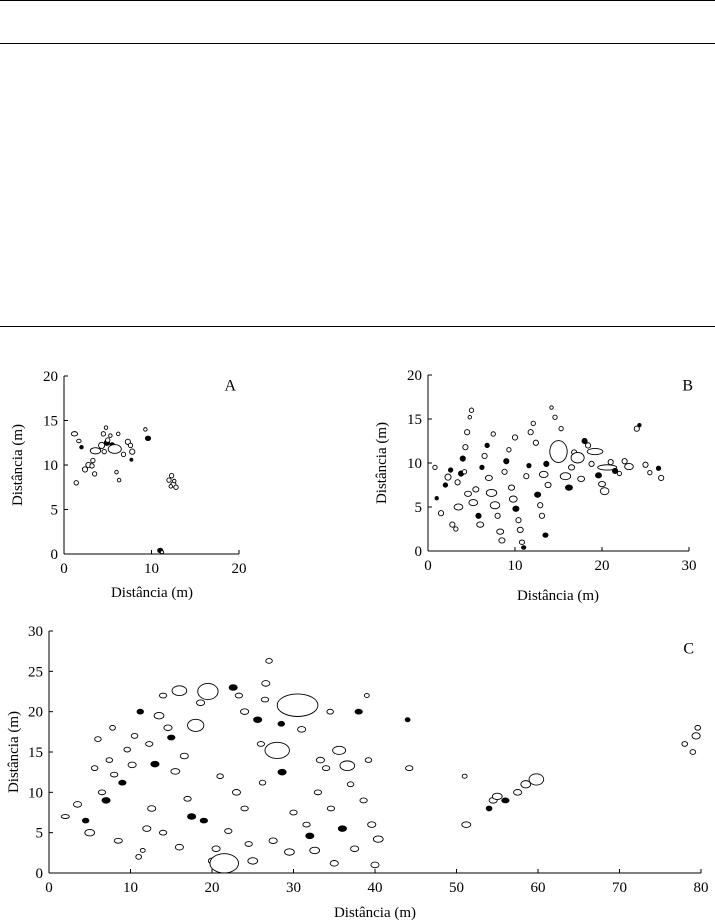 Image resolution: width=715 pixels, height=922 pixels. Describe the element at coordinates (688, 648) in the screenshot. I see `panel-label: C` at that location.